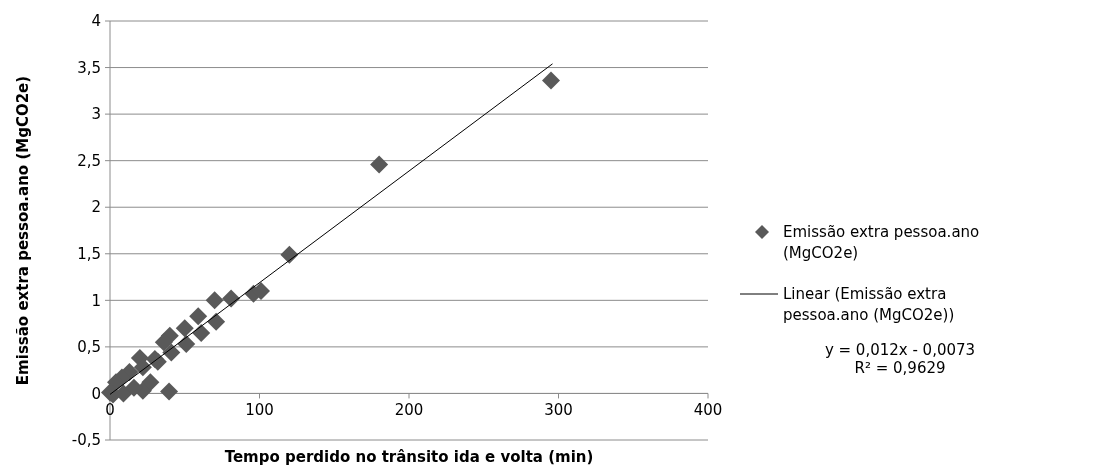 Image resolution: width=1100 pixels, height=468 pixels. Describe the element at coordinates (96, 300) in the screenshot. I see `y-tick-label: 1` at that location.